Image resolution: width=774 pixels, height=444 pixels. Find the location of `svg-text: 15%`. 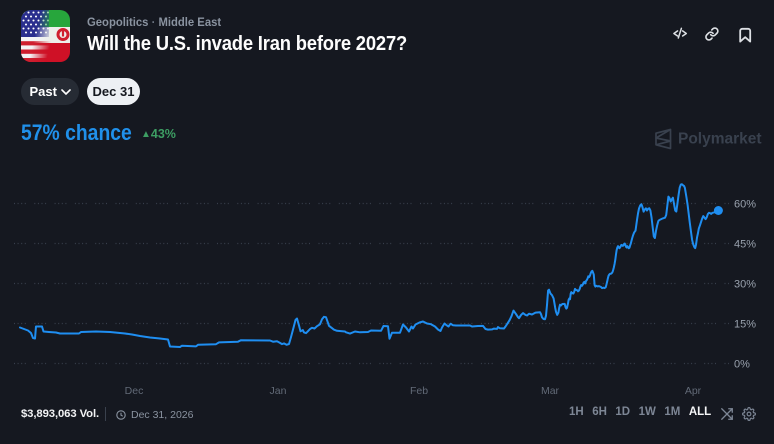

svg-text: 15% is located at coordinates (745, 325).